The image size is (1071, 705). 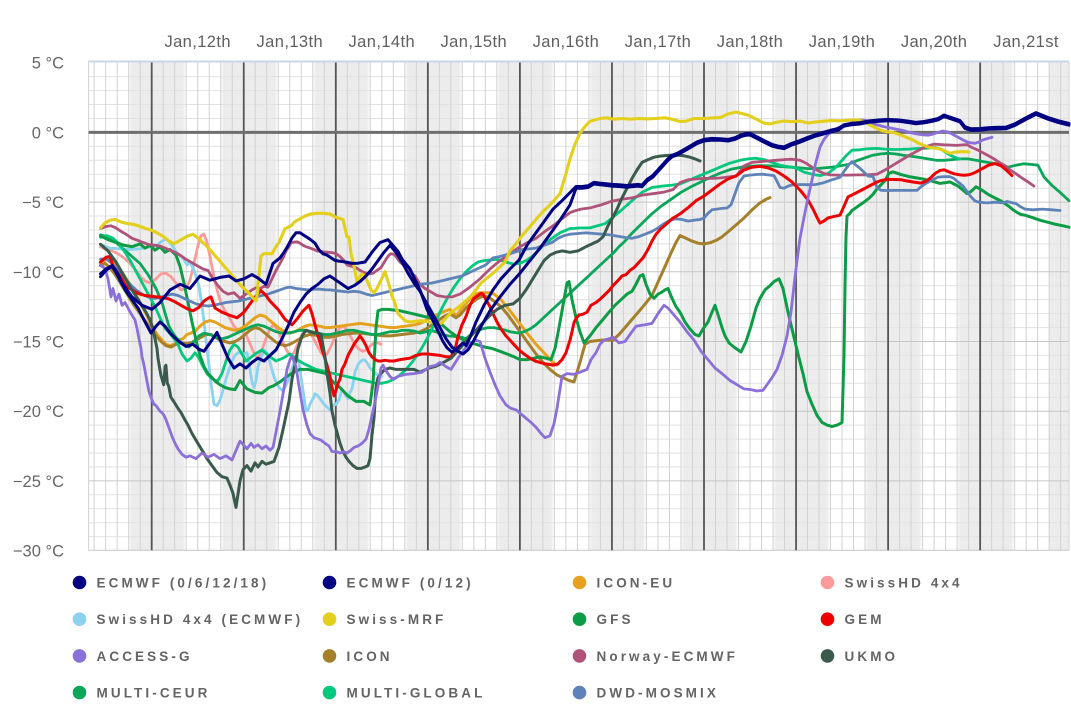 What do you see at coordinates (636, 583) in the screenshot?
I see `svg-text: ICON-EU` at bounding box center [636, 583].